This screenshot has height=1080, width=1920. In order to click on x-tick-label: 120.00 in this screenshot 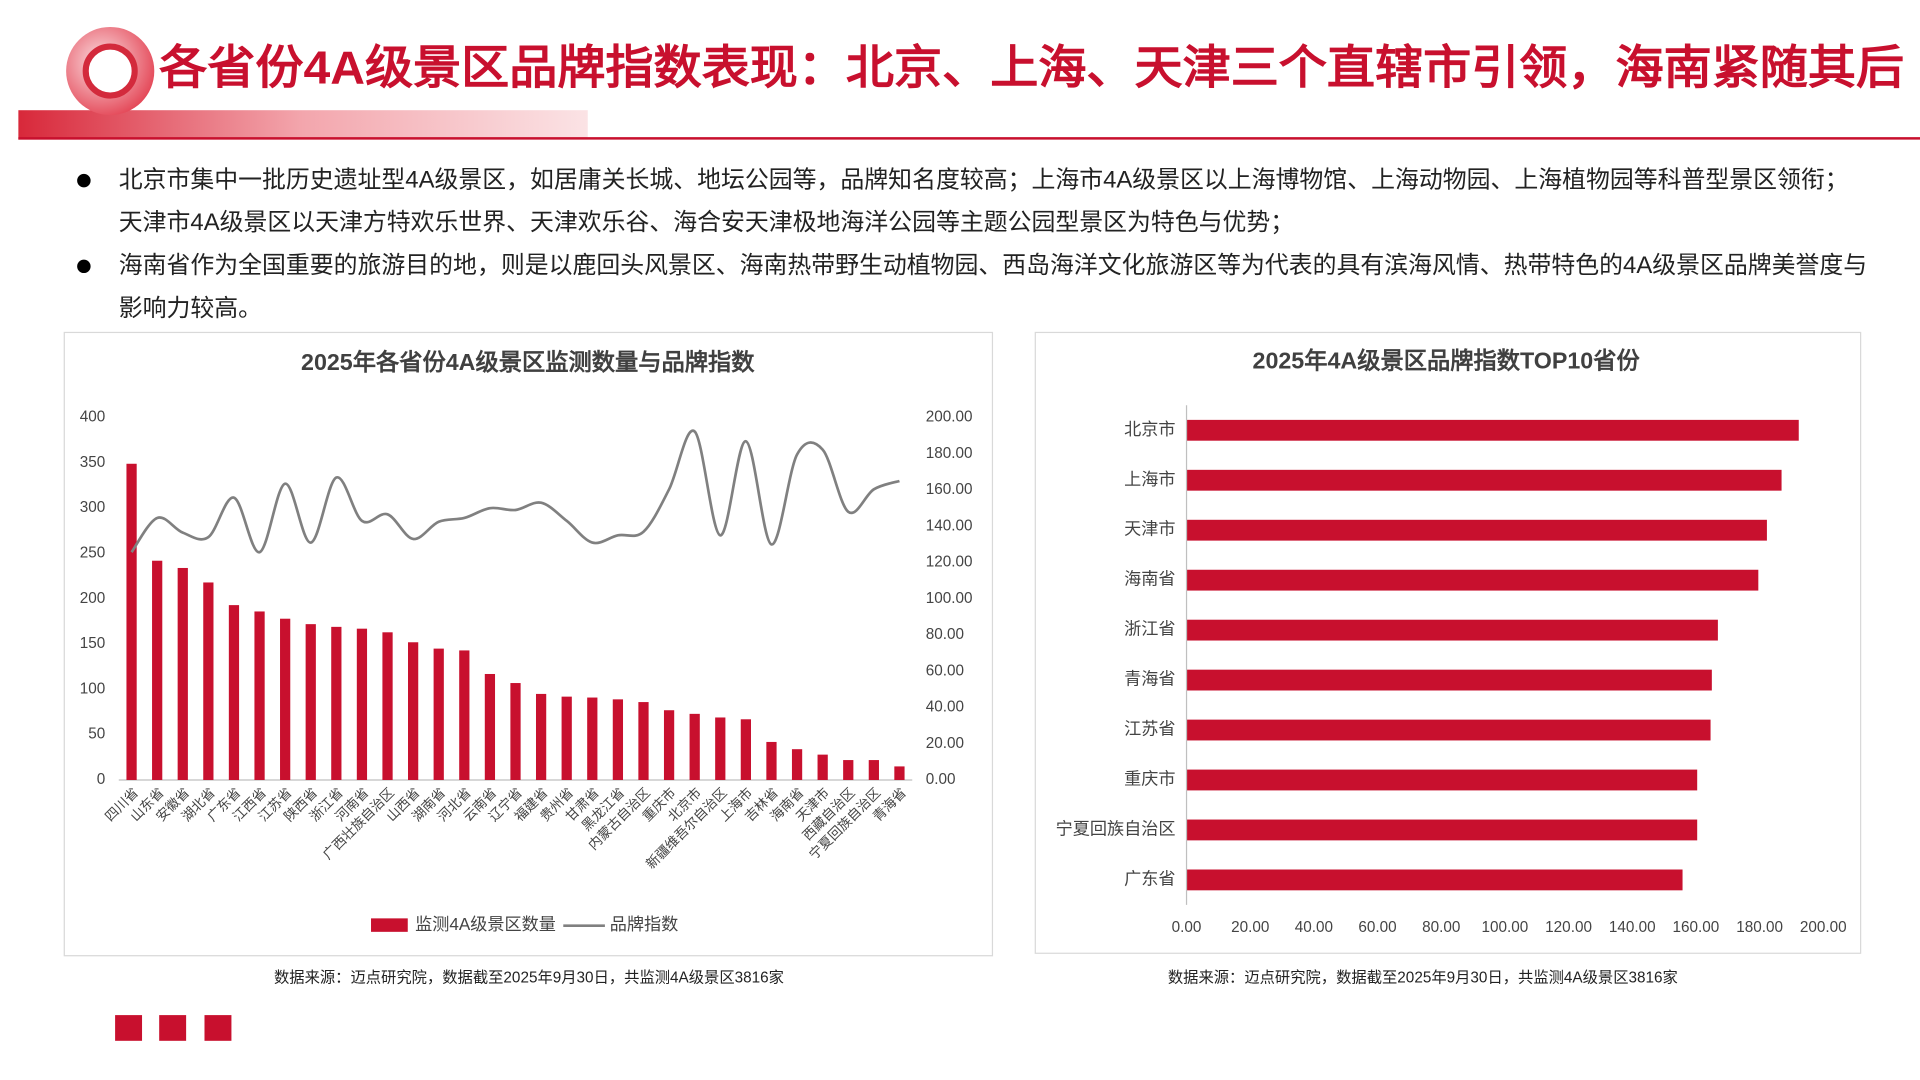, I will do `click(1568, 927)`.